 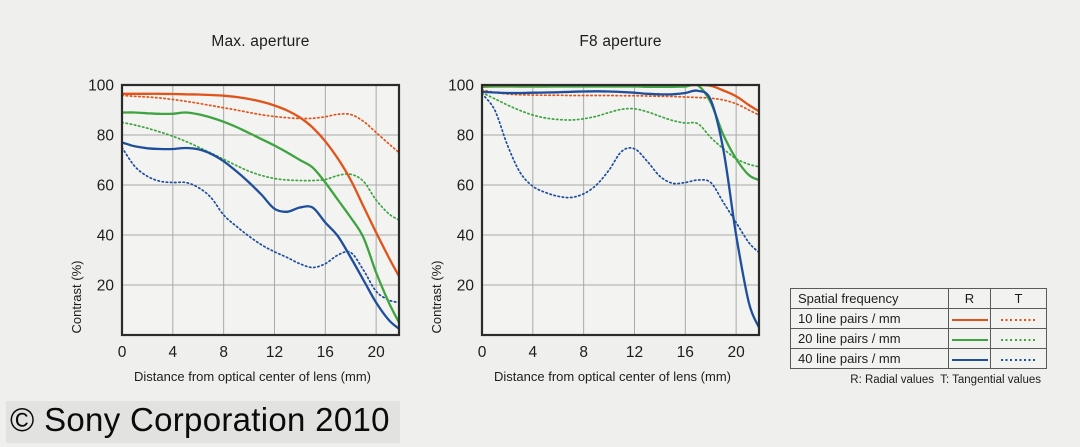 I want to click on legend-swatch-20lp-tangential-line, so click(x=1018, y=339).